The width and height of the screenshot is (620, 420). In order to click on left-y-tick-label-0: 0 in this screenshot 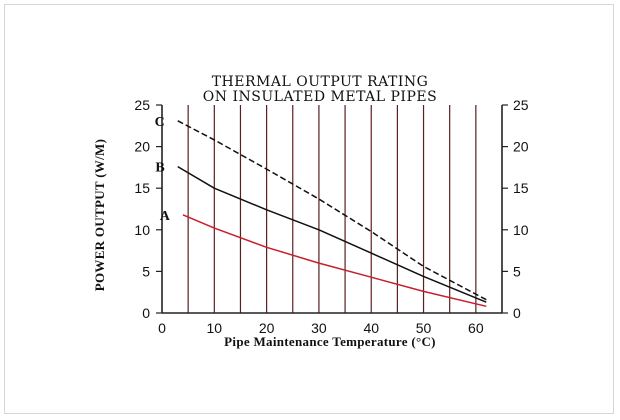, I will do `click(146, 313)`.